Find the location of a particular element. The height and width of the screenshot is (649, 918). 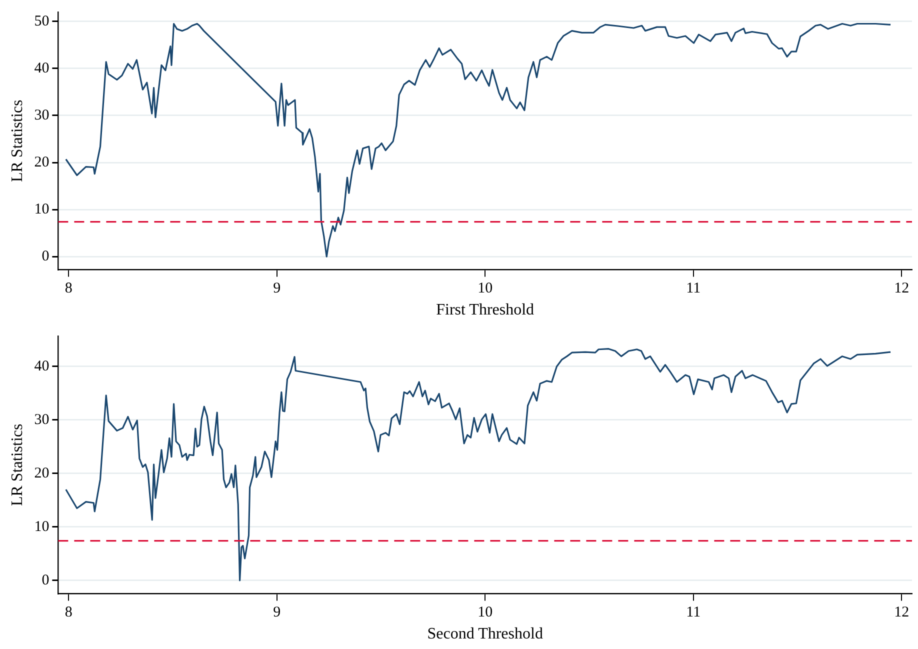

y-tick-label: 50 is located at coordinates (42, 21).